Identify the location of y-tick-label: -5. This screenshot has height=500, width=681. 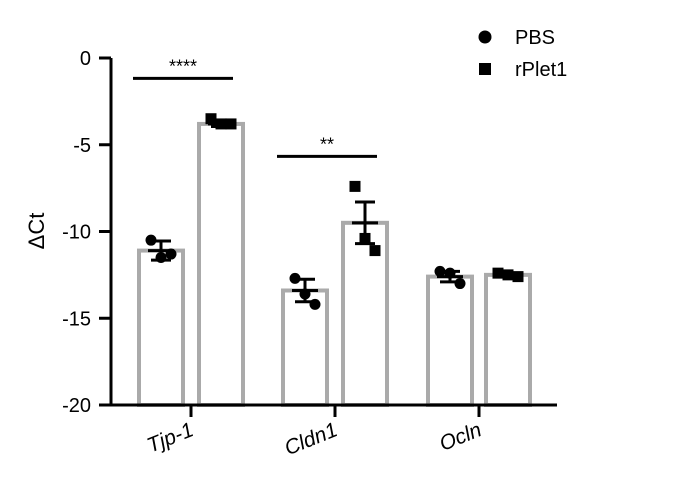
(82, 146).